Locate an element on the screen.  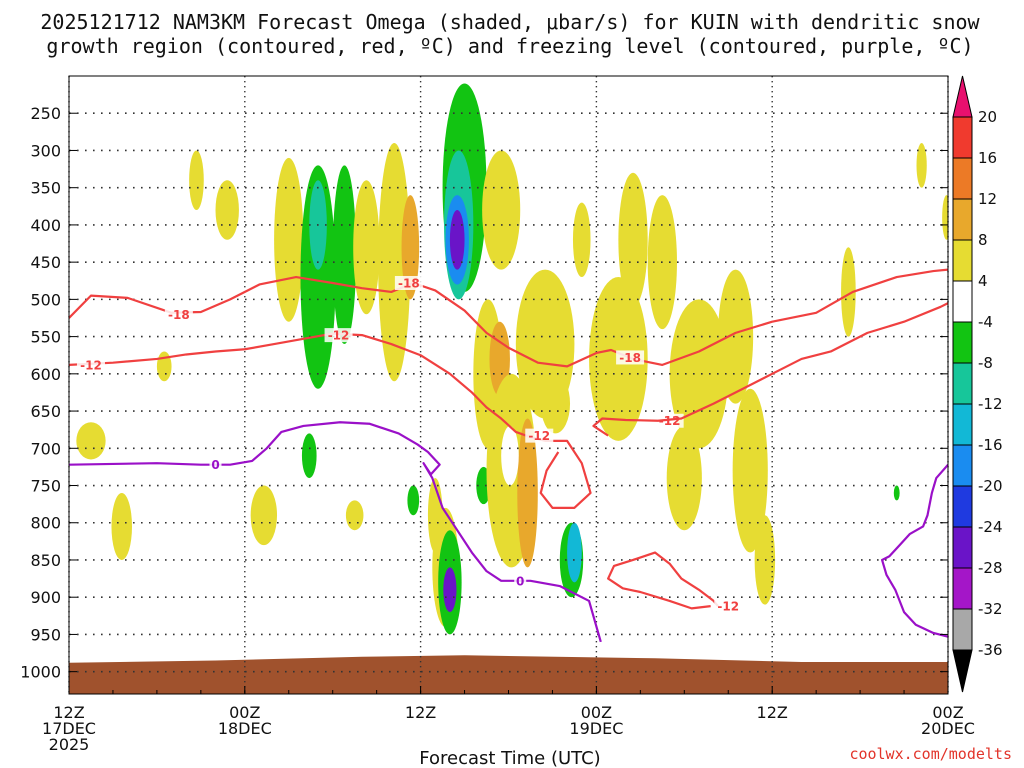
x-tick-label: 2025 is located at coordinates (69, 744).